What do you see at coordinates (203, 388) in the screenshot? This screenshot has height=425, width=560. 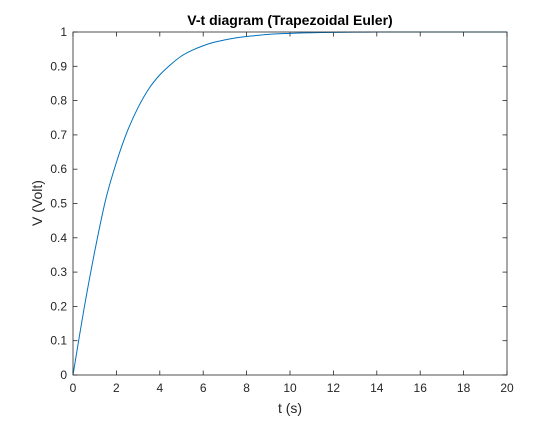 I see `x-tick-label: 6` at bounding box center [203, 388].